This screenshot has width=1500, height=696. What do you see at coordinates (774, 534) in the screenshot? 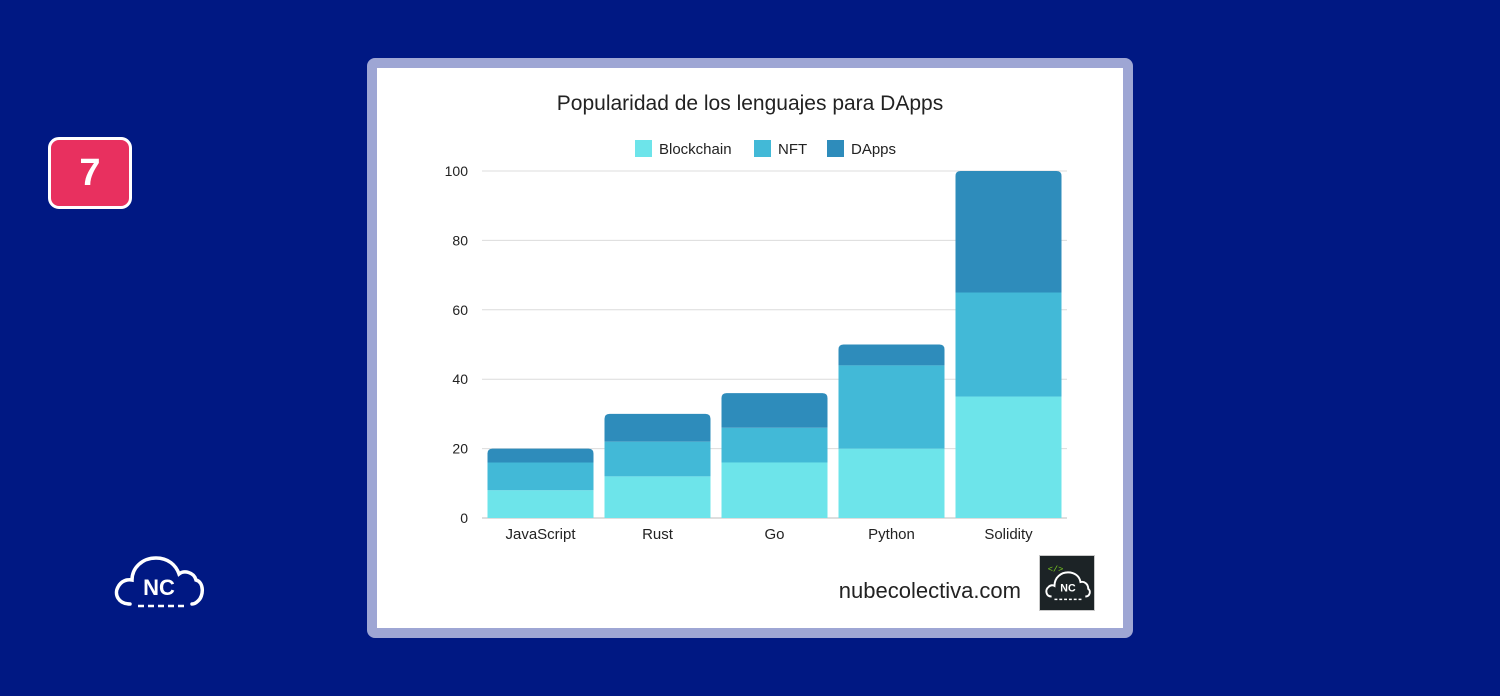
I see `x-tick-label-go: Go` at bounding box center [774, 534].